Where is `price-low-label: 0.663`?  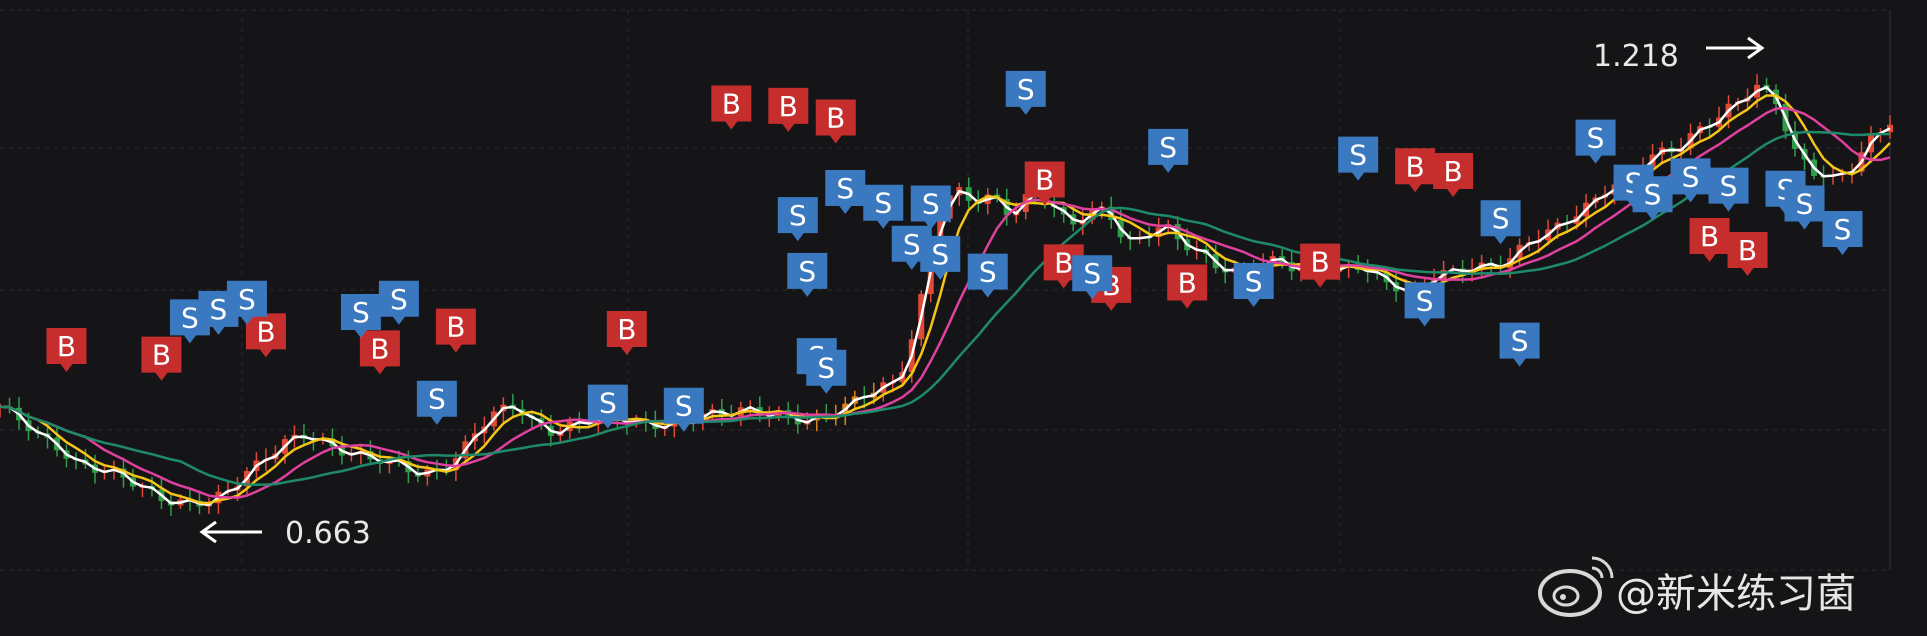
price-low-label: 0.663 is located at coordinates (328, 533).